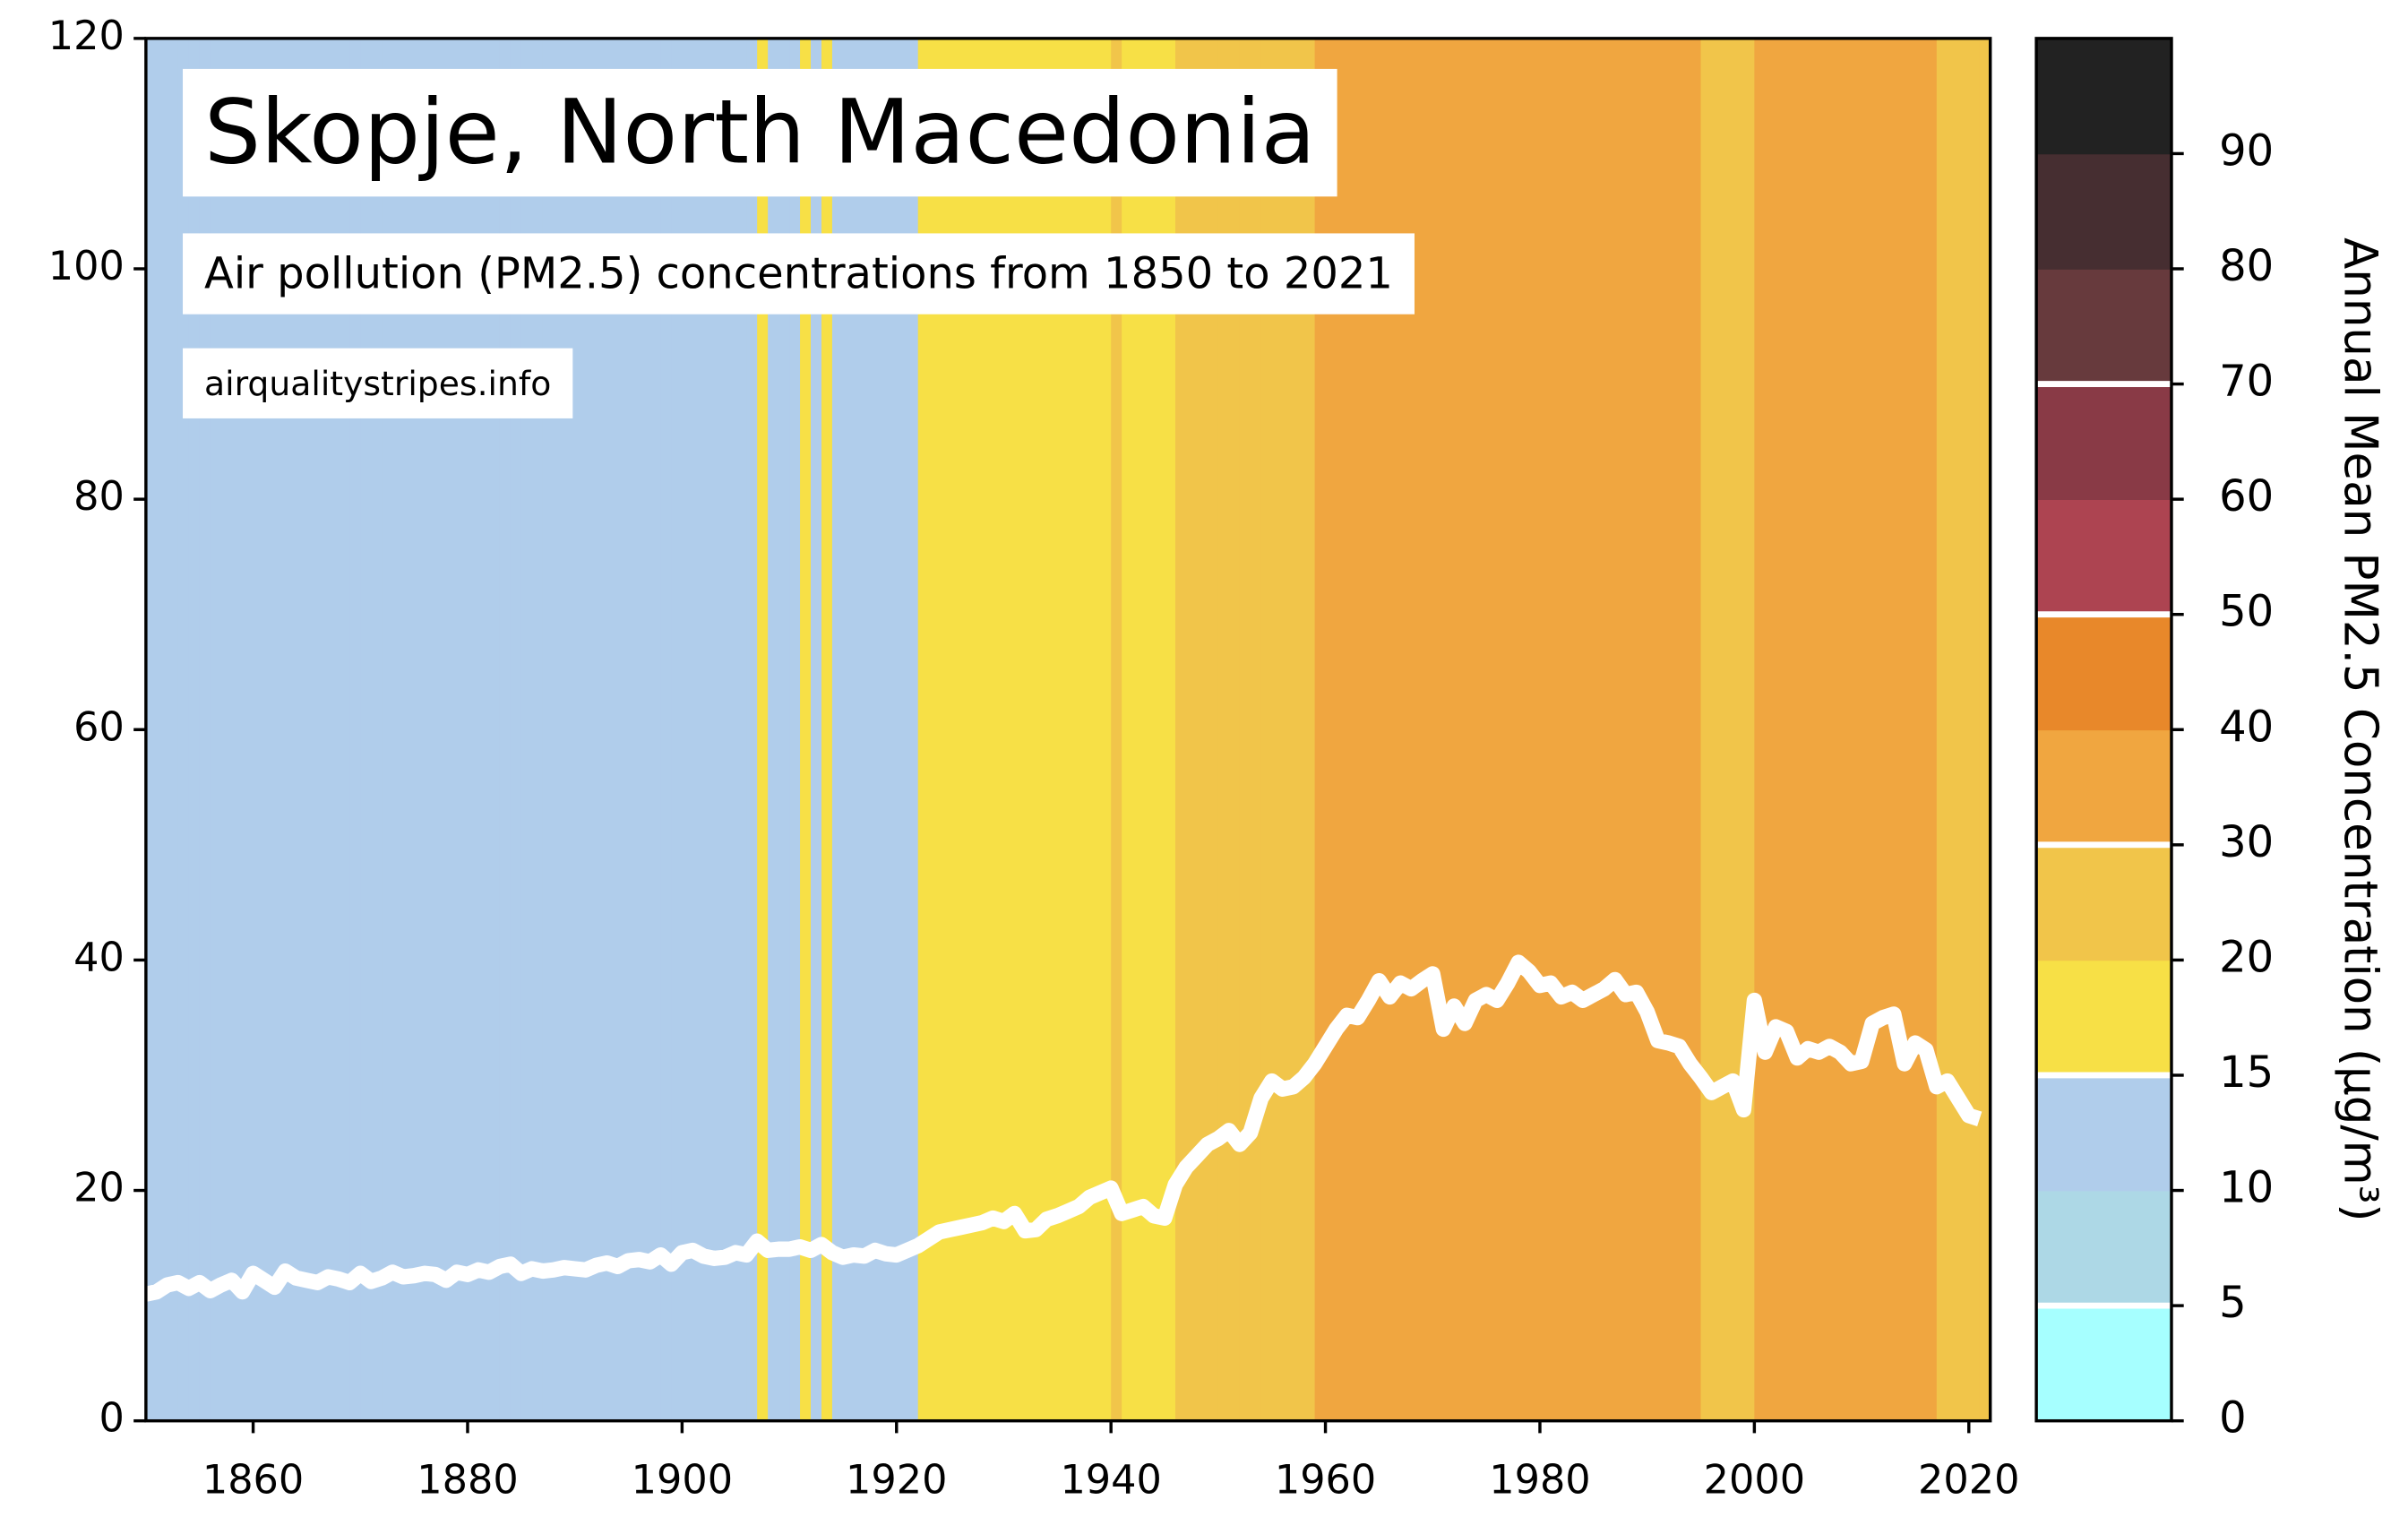 The height and width of the screenshot is (1517, 2408). Describe the element at coordinates (99, 496) in the screenshot. I see `y-tick-label: 80` at that location.